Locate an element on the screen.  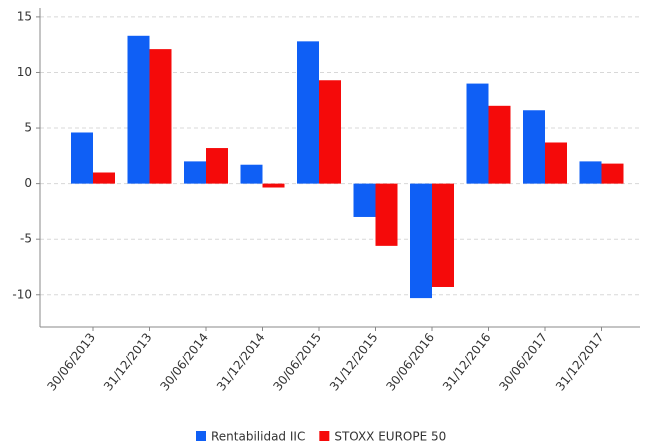
y-tick-label: 10 is located at coordinates (24, 72).